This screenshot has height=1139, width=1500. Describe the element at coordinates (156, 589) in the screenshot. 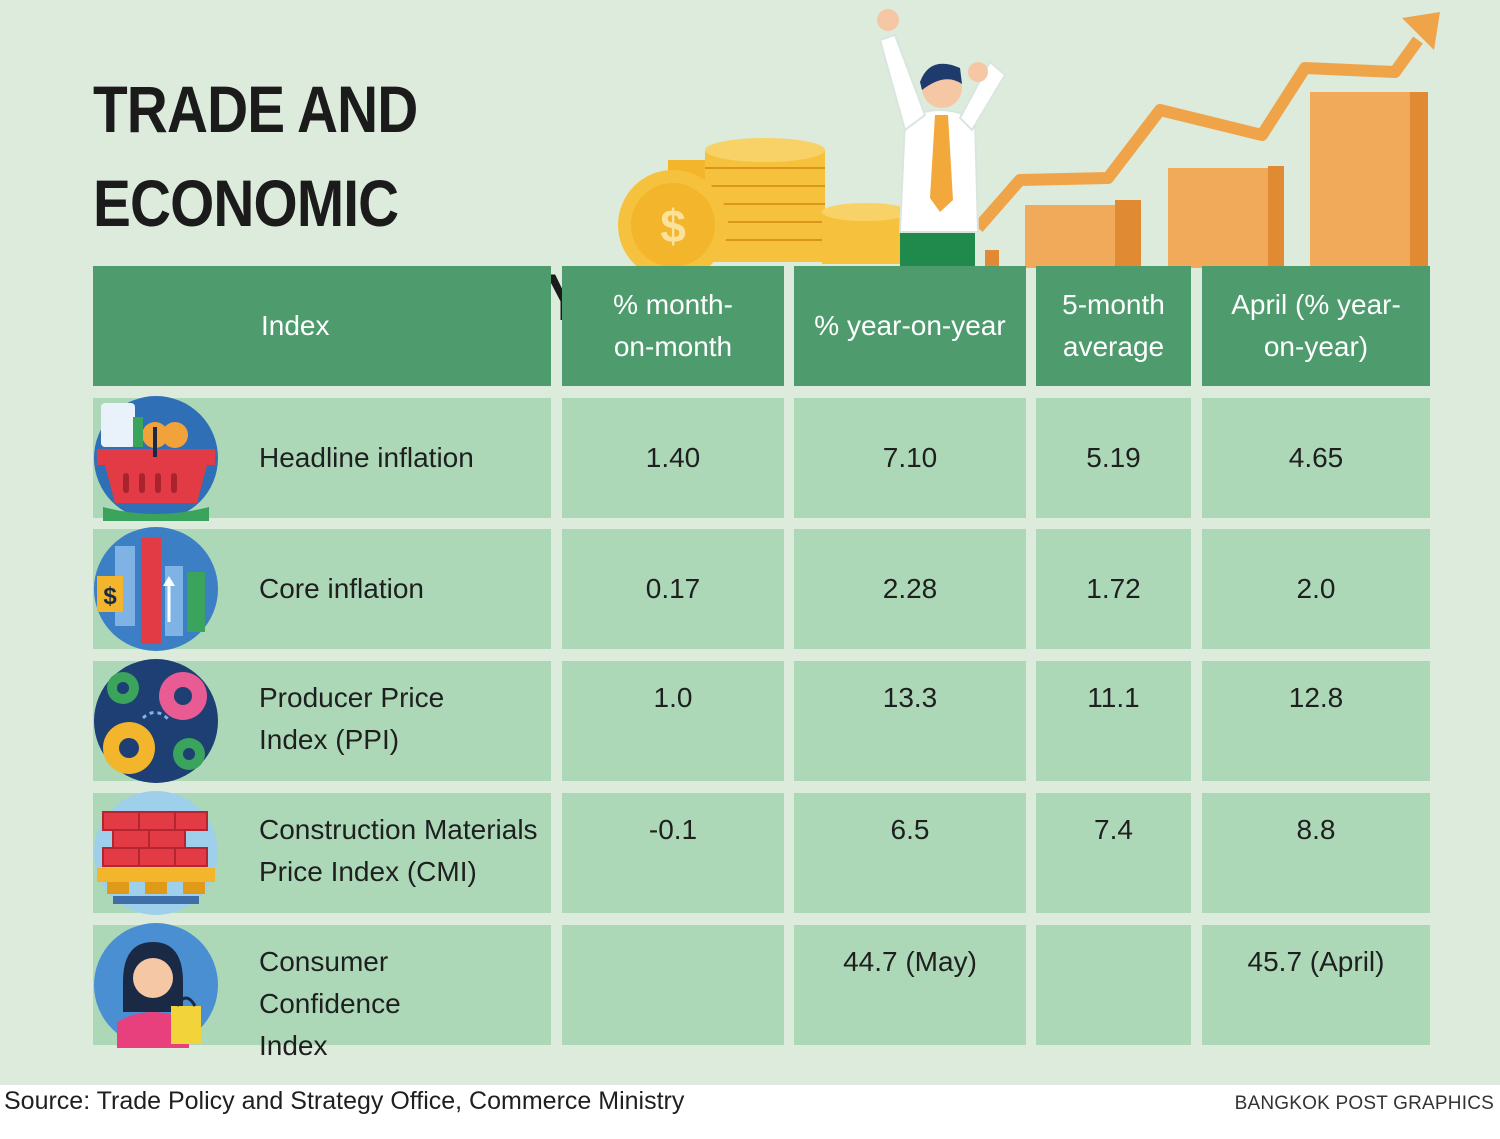

I see `price-chart-icon: $` at that location.